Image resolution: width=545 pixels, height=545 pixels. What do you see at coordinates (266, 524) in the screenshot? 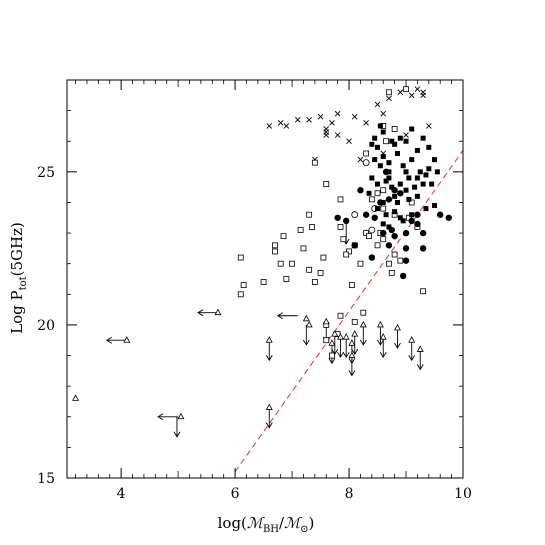
I see `x-axis-title: log(ℳBH/ℳ⊙)` at bounding box center [266, 524].